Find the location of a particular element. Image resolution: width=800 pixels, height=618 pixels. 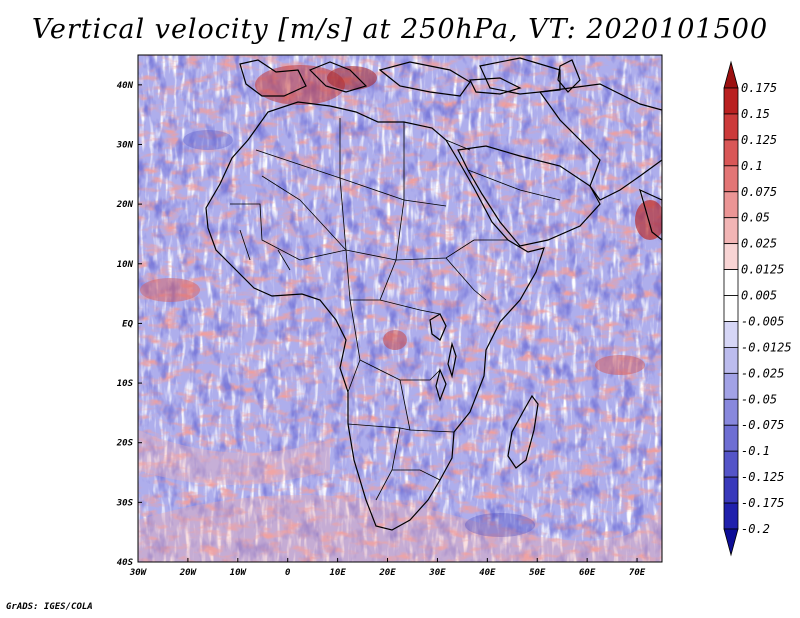

colorbar-label: 0.05 is located at coordinates (755, 218).